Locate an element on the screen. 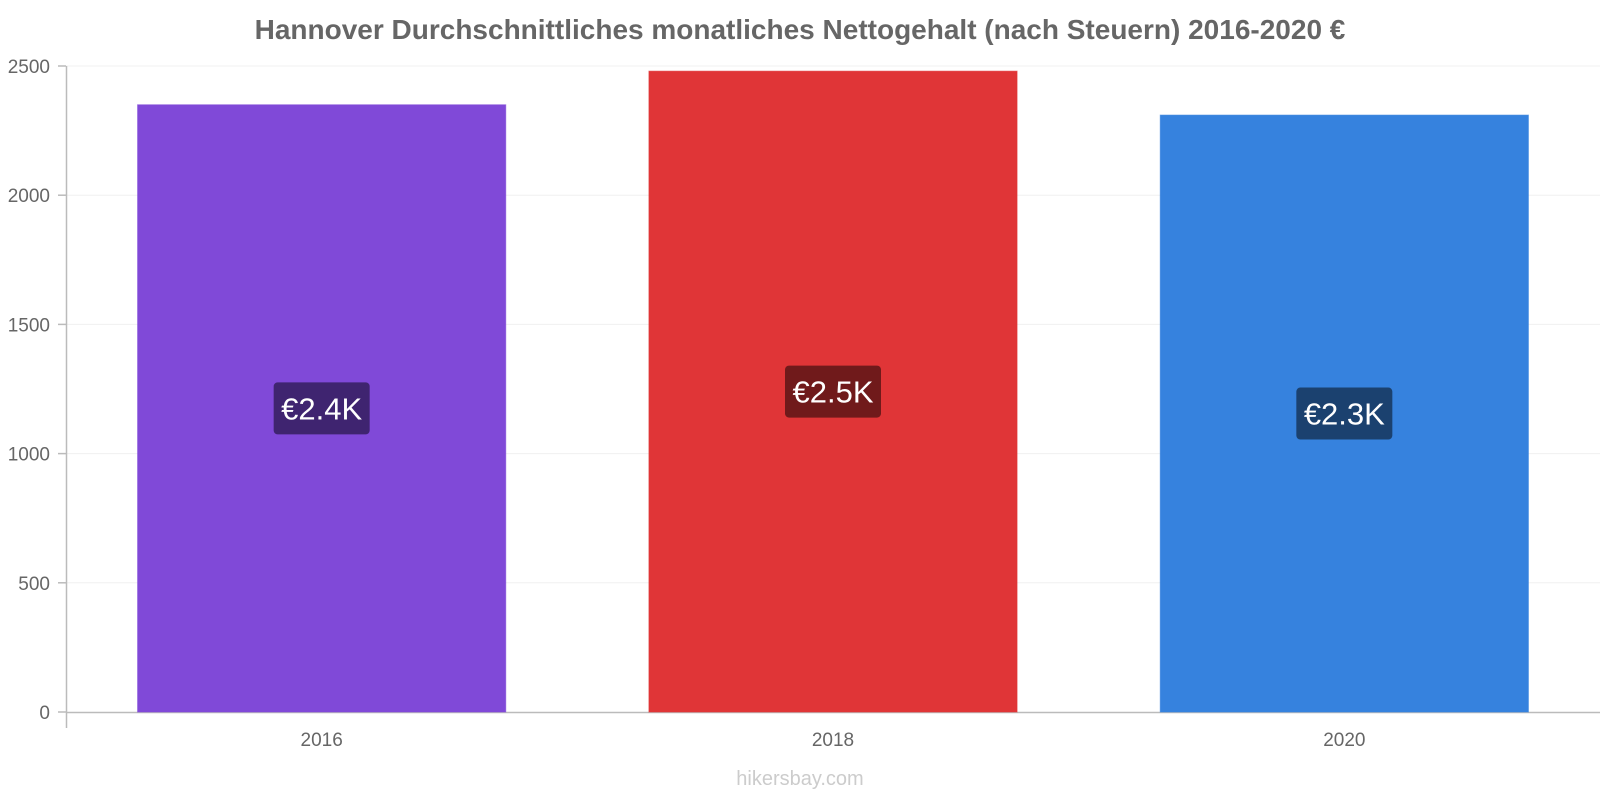 This screenshot has height=800, width=1600. y-tick-label: 1500 is located at coordinates (29, 325).